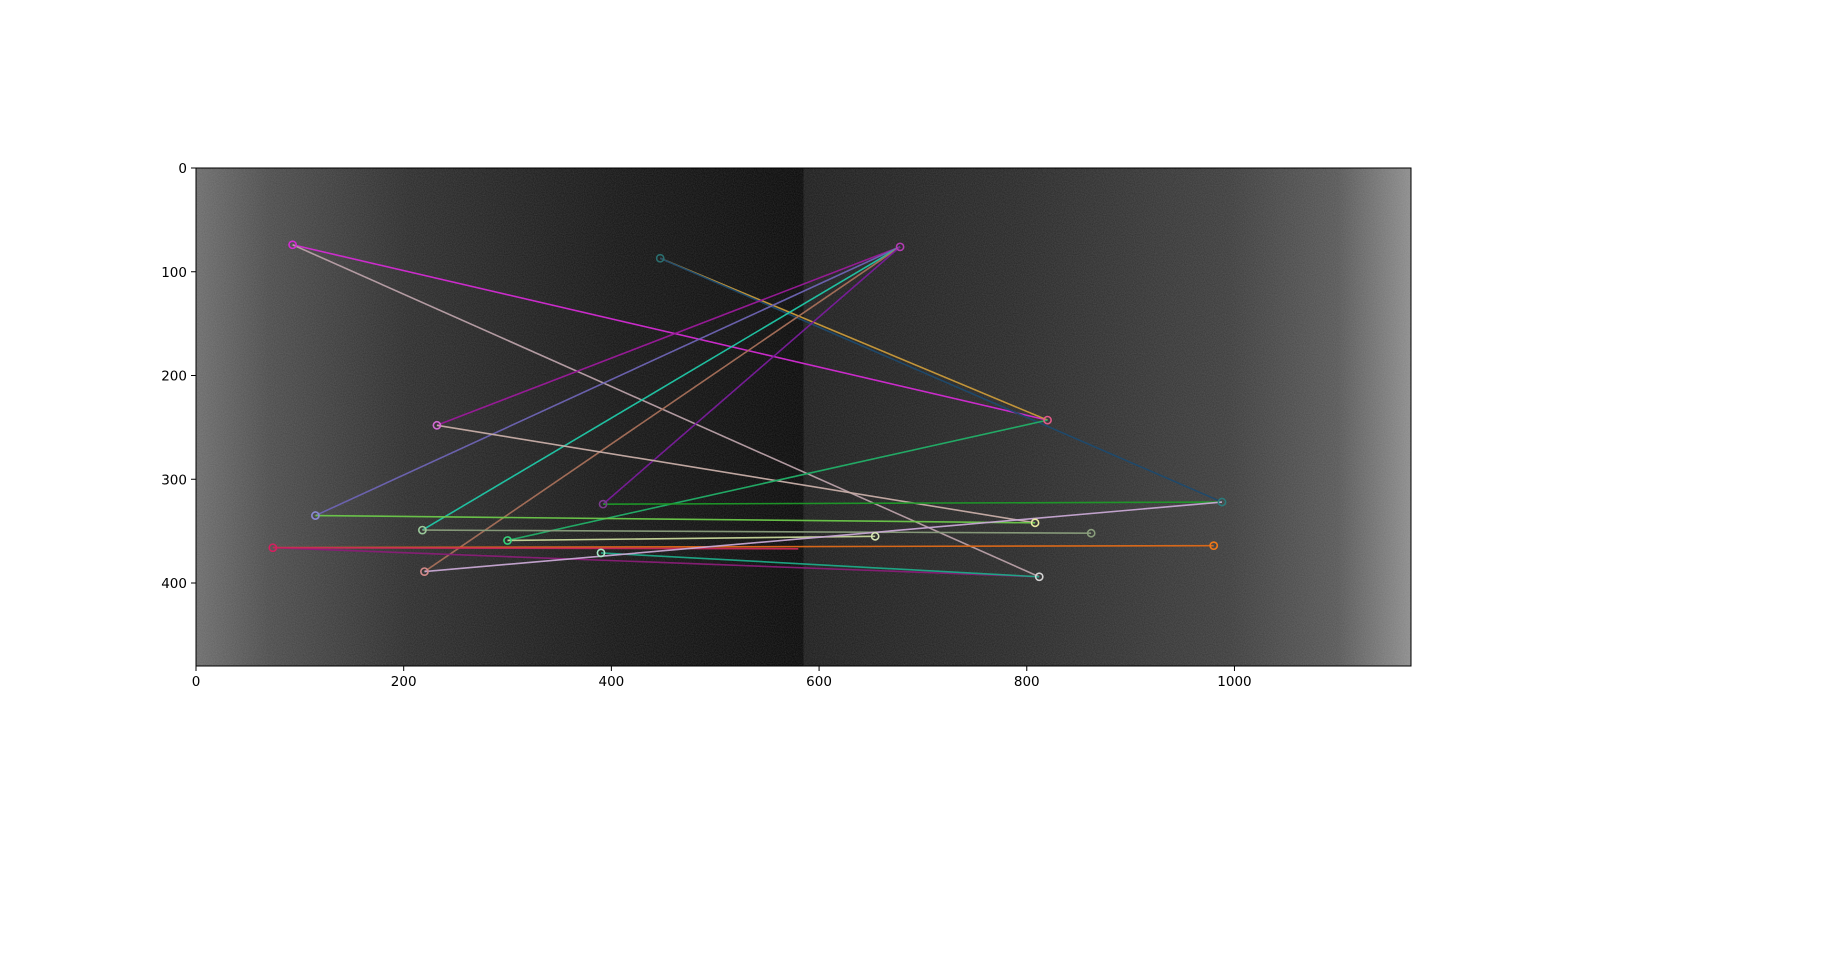  What do you see at coordinates (1027, 682) in the screenshot?
I see `x-tick-label-800: 800` at bounding box center [1027, 682].